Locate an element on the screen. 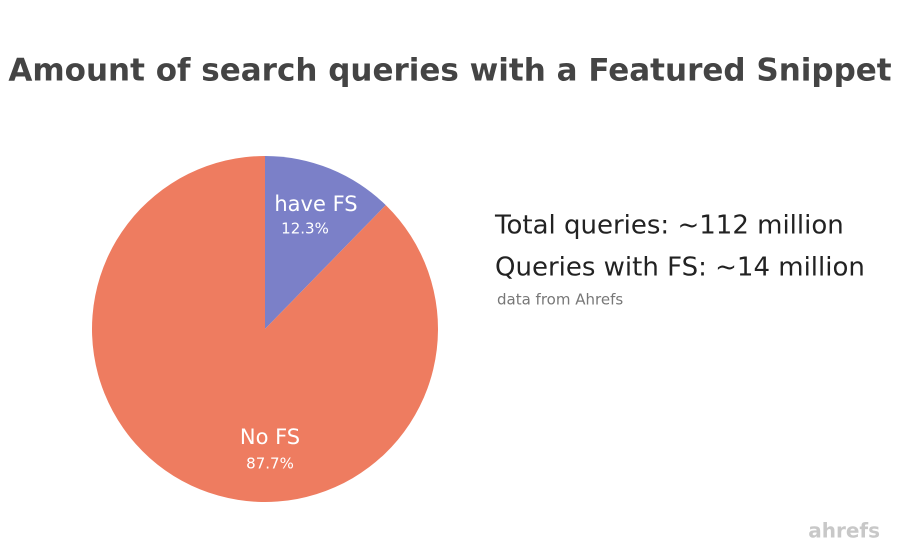 The height and width of the screenshot is (559, 900). slice-label: have FS is located at coordinates (315, 204).